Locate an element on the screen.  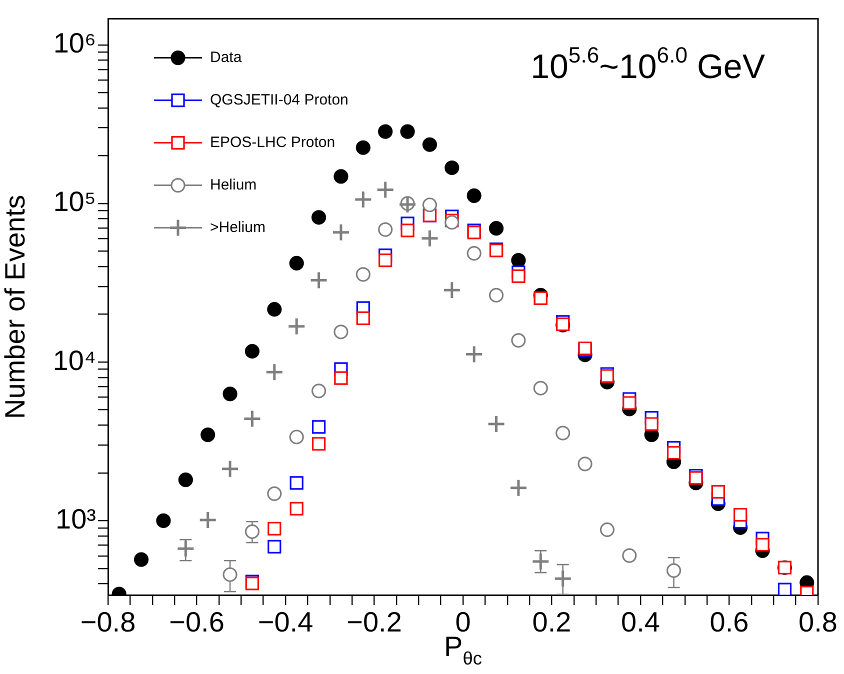
legend-label: EPOS-LHC Proton is located at coordinates (273, 142).